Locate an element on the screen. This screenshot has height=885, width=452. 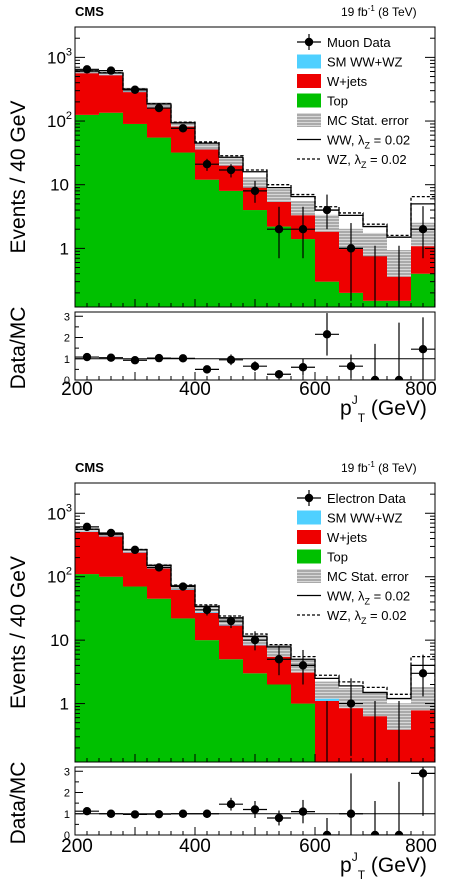
y-tick-label: 102 is located at coordinates (59, 120).